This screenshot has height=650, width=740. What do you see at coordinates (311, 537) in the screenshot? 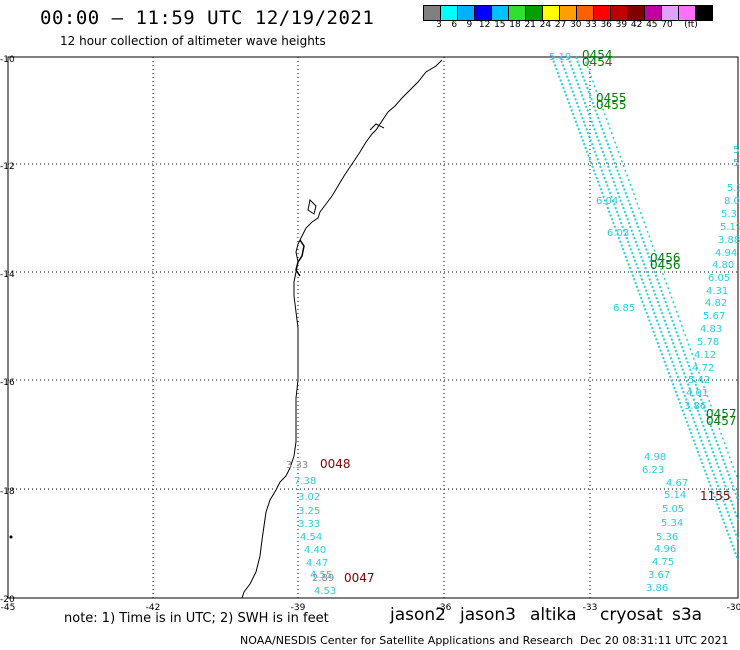
I see `wave-height-value: 4.54` at bounding box center [311, 537].